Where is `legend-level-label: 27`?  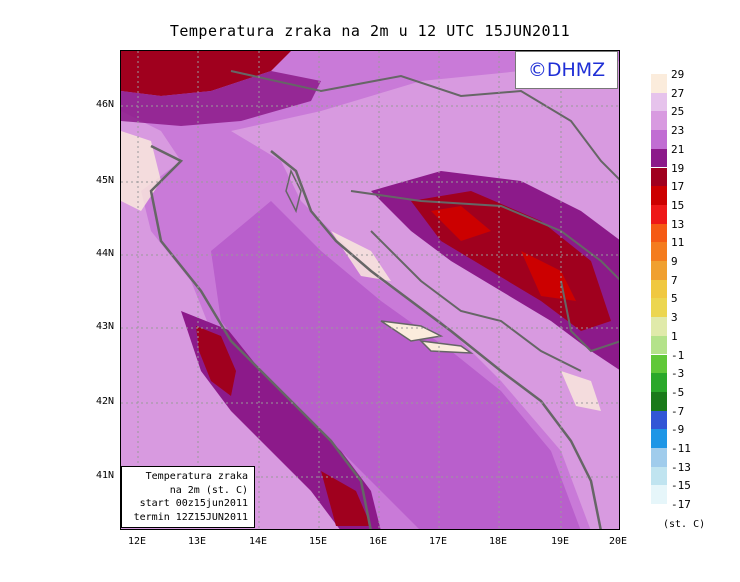 legend-level-label: 27 is located at coordinates (678, 93).